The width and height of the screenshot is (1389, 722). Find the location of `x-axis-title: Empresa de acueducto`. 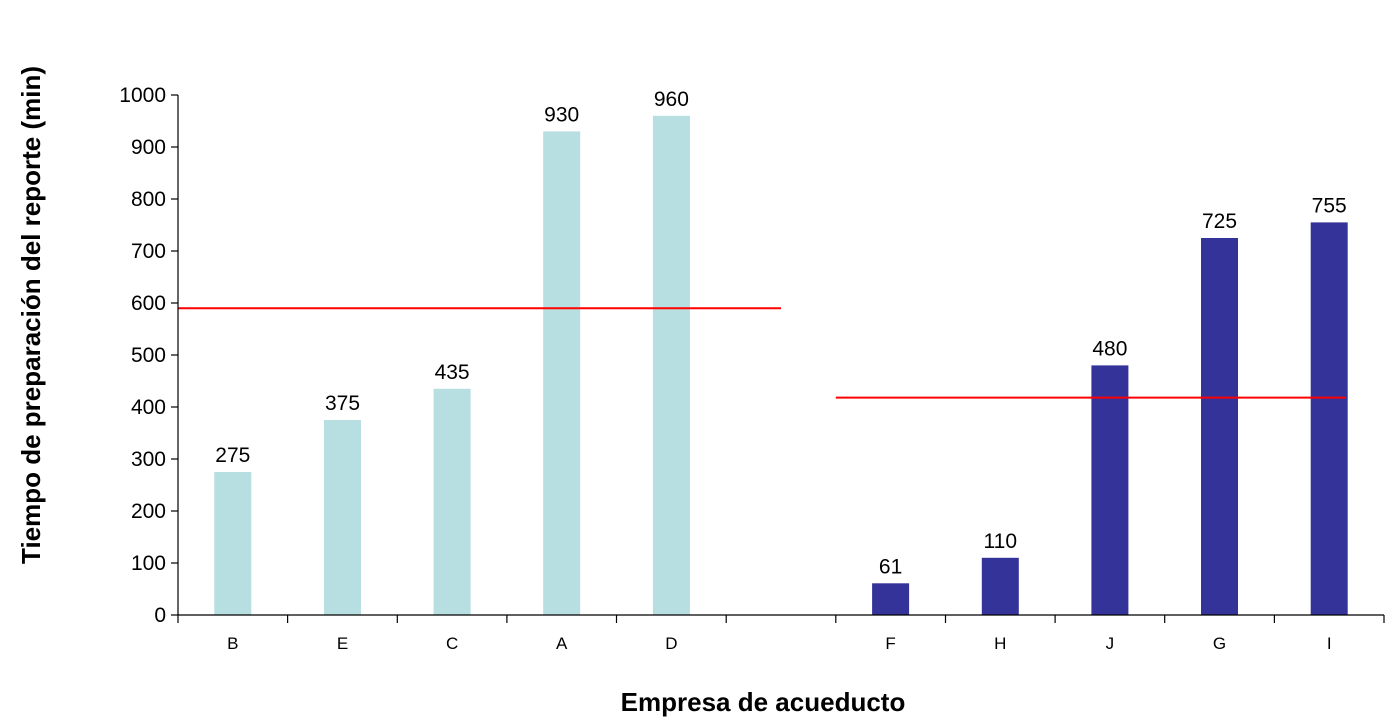

x-axis-title: Empresa de acueducto is located at coordinates (763, 702).